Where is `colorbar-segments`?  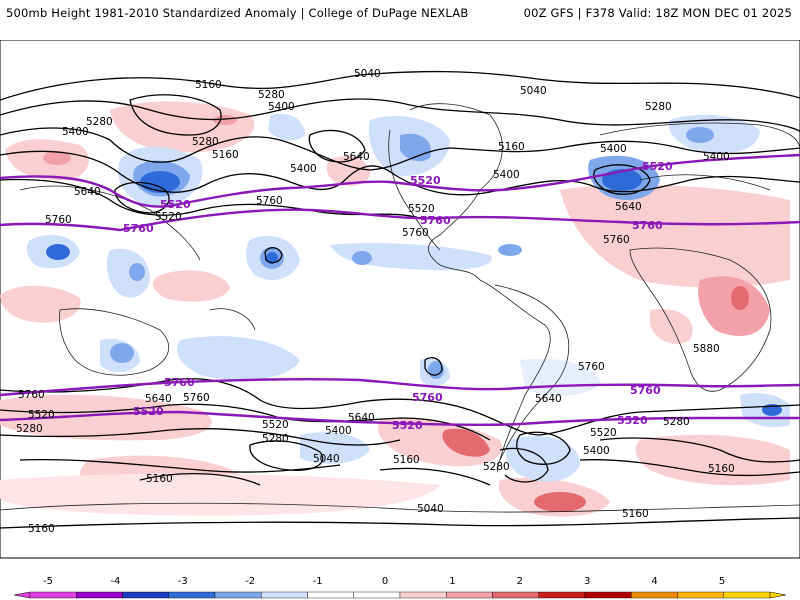 colorbar-segments is located at coordinates (400, 595).